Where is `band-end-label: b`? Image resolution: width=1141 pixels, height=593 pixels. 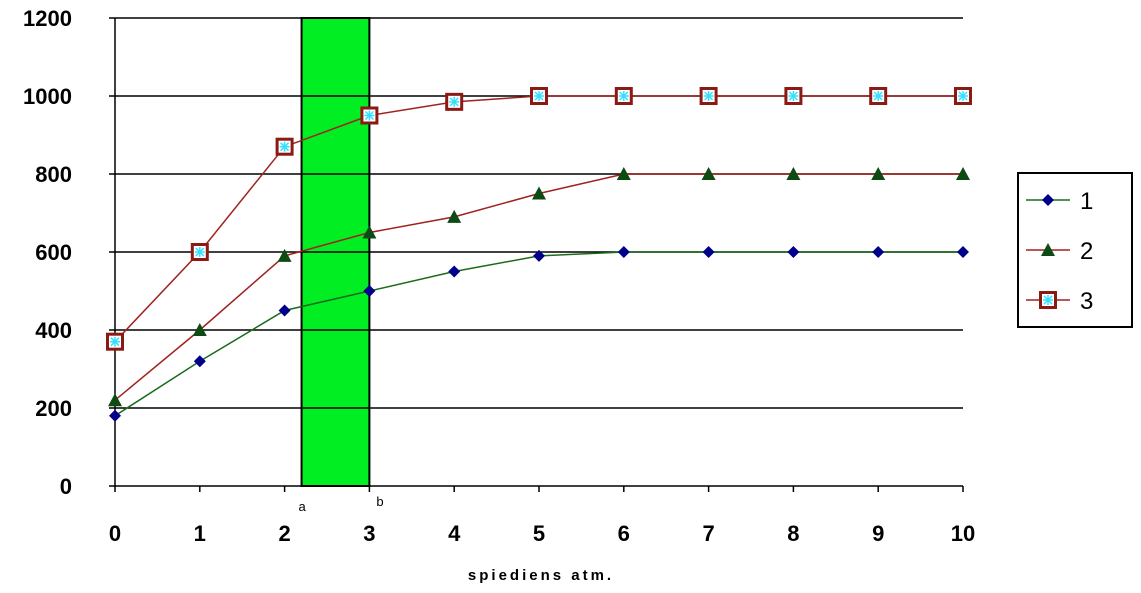
band-end-label: b is located at coordinates (379, 501).